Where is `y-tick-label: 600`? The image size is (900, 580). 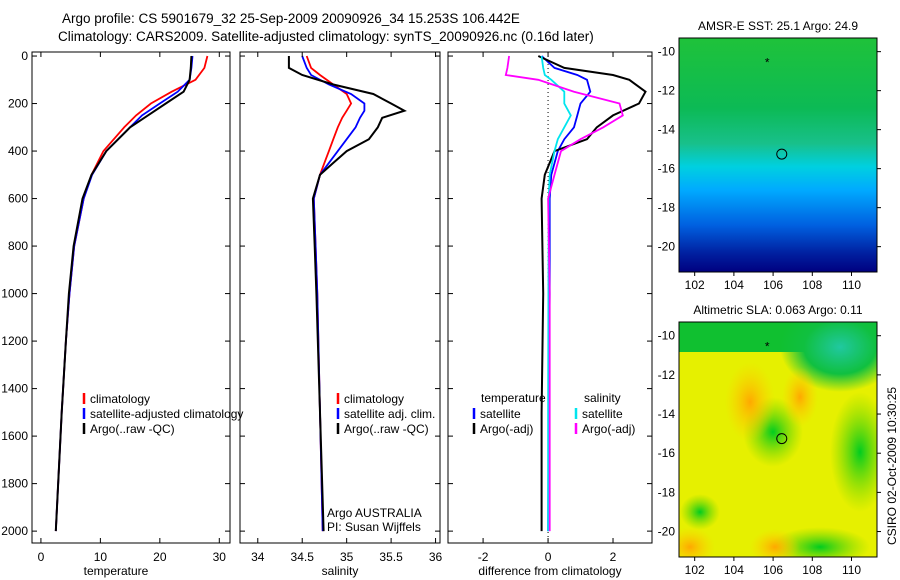
y-tick-label: 600 is located at coordinates (18, 199).